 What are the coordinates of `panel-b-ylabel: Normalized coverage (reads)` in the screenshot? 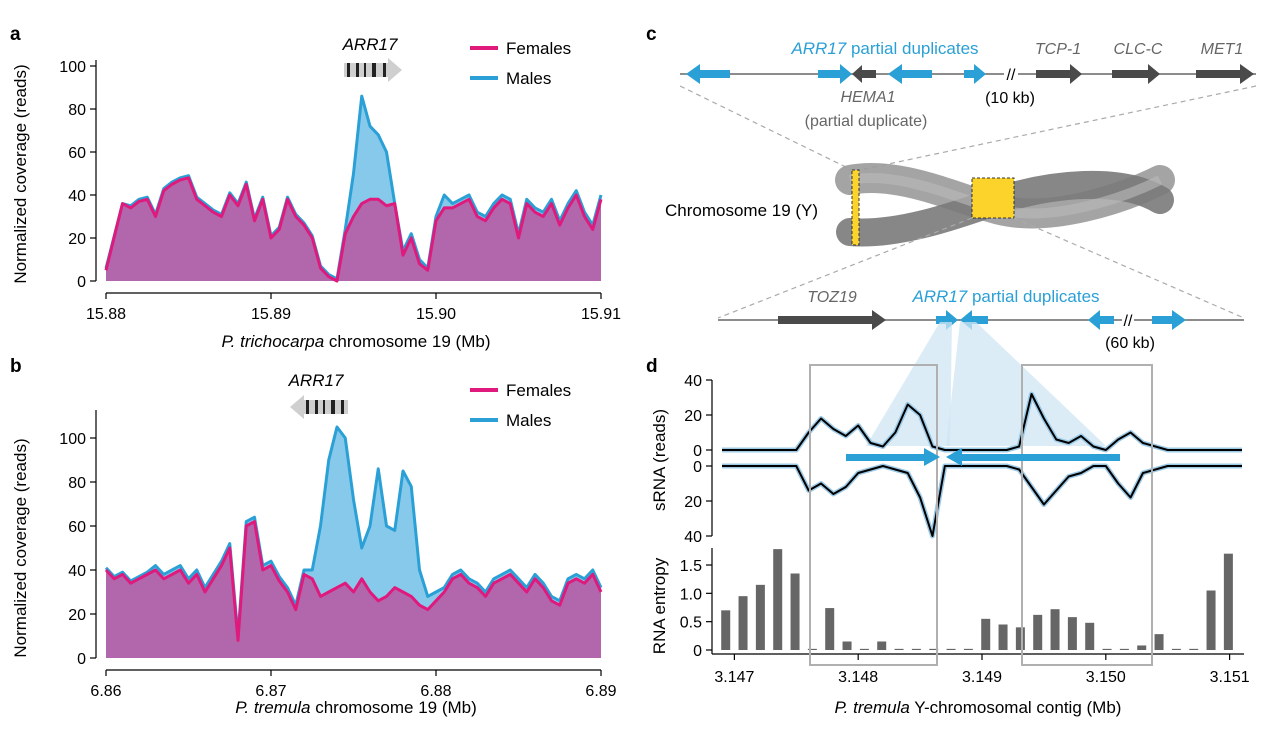 It's located at (20, 547).